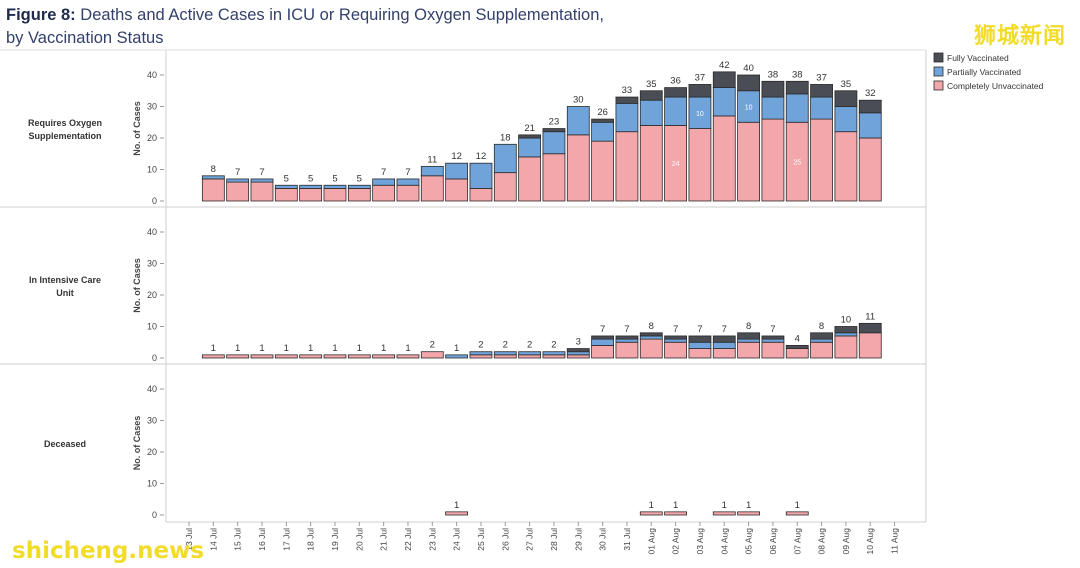 The image size is (1080, 568). What do you see at coordinates (311, 539) in the screenshot?
I see `x-tick-label: 18 Jul` at bounding box center [311, 539].